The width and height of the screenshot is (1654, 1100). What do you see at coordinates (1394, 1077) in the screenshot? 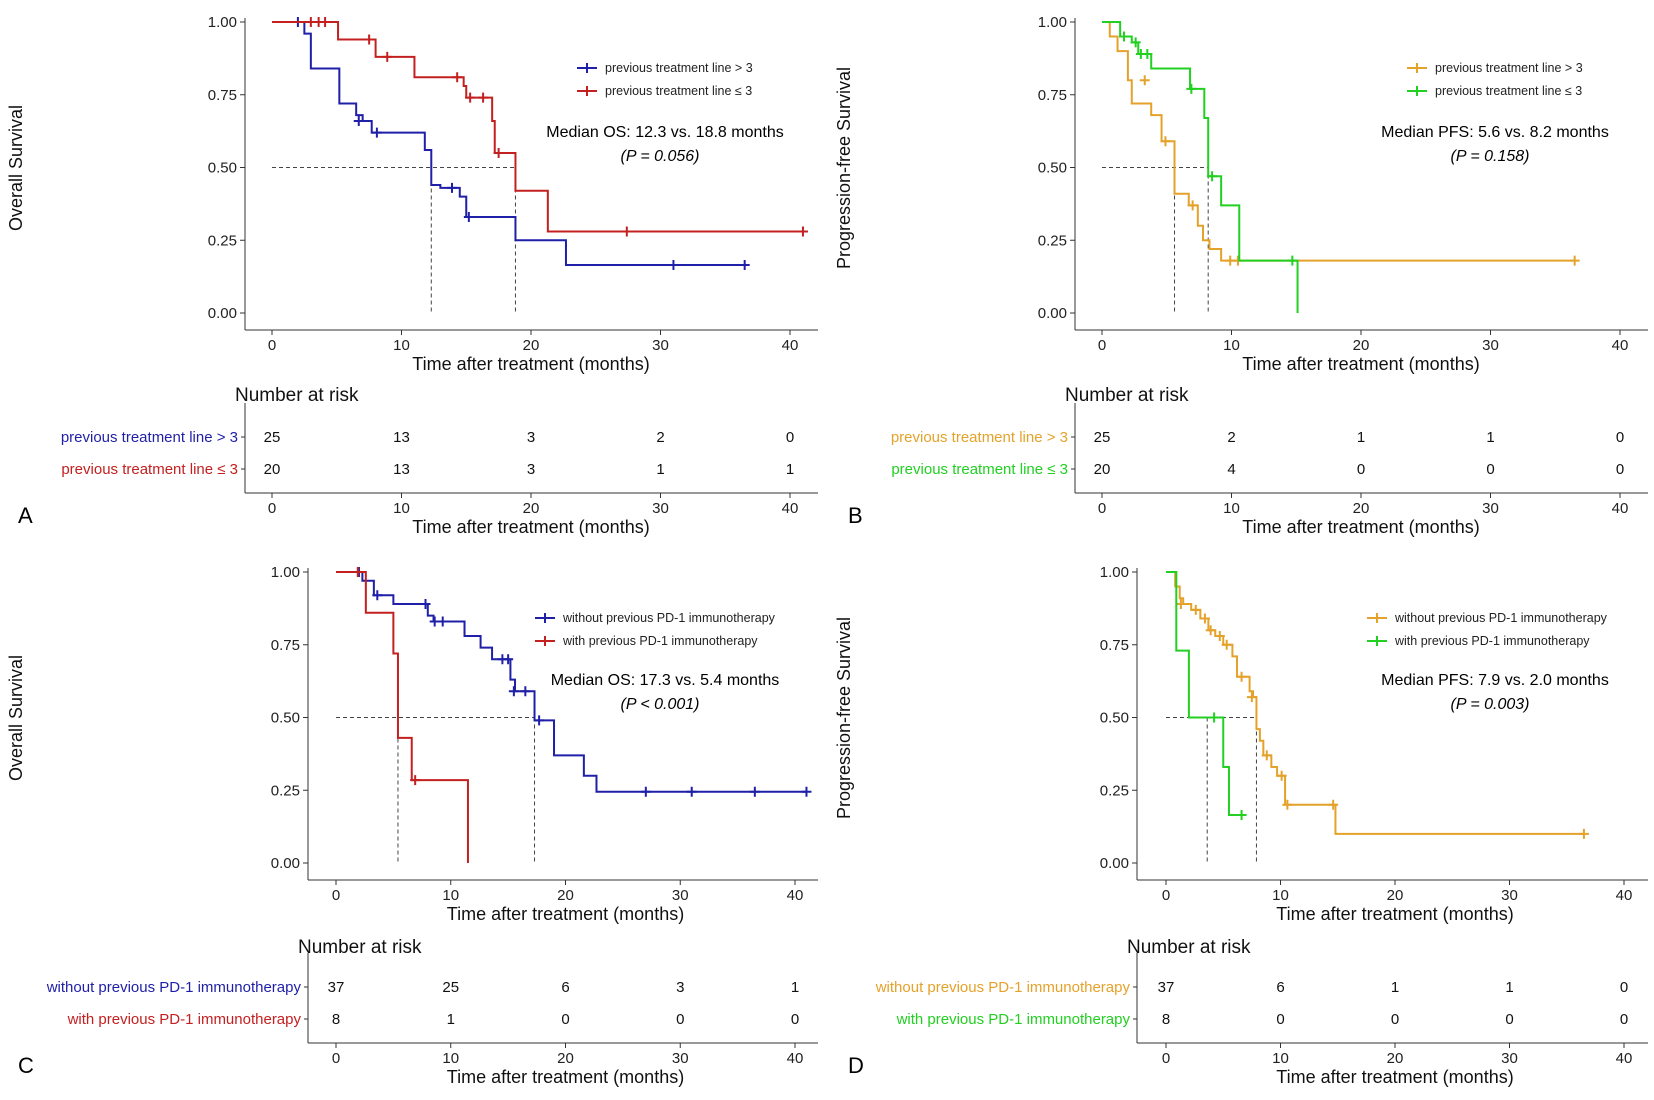
I see `risk-x-axis-title: Time after treatment (months)` at bounding box center [1394, 1077].